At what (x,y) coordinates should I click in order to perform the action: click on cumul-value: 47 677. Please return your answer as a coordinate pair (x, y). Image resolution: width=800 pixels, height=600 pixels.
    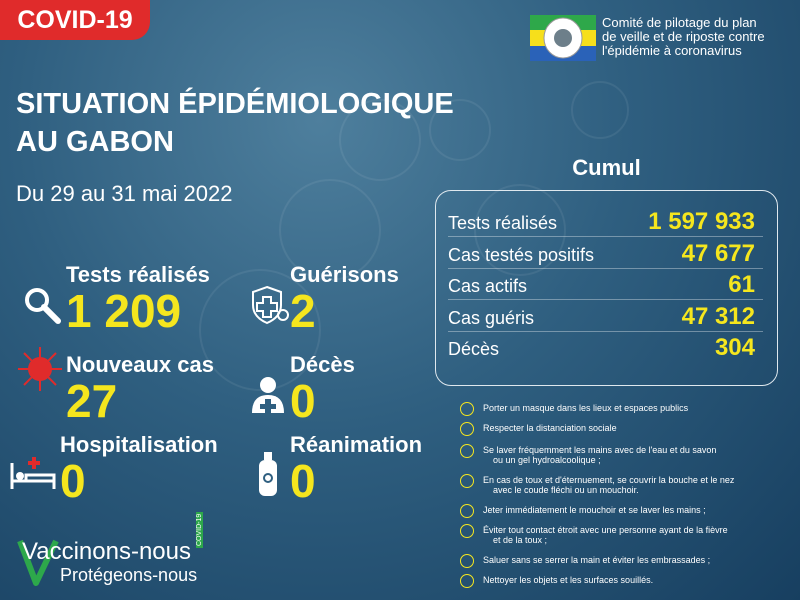
    Looking at the image, I should click on (718, 253).